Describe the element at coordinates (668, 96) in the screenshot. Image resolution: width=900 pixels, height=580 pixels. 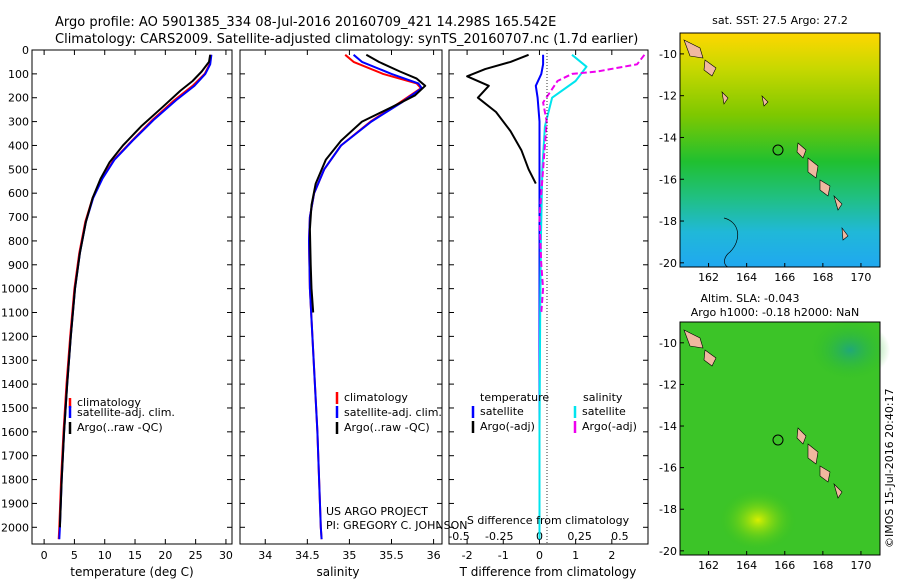
I see `map-y-tick-label: -12` at that location.